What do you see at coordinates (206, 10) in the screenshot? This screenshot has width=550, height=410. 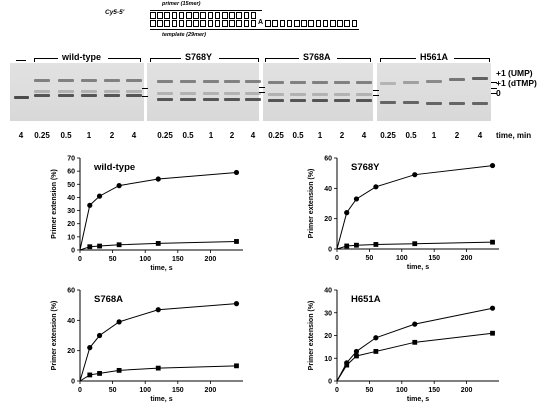 I see `primer-line` at bounding box center [206, 10].